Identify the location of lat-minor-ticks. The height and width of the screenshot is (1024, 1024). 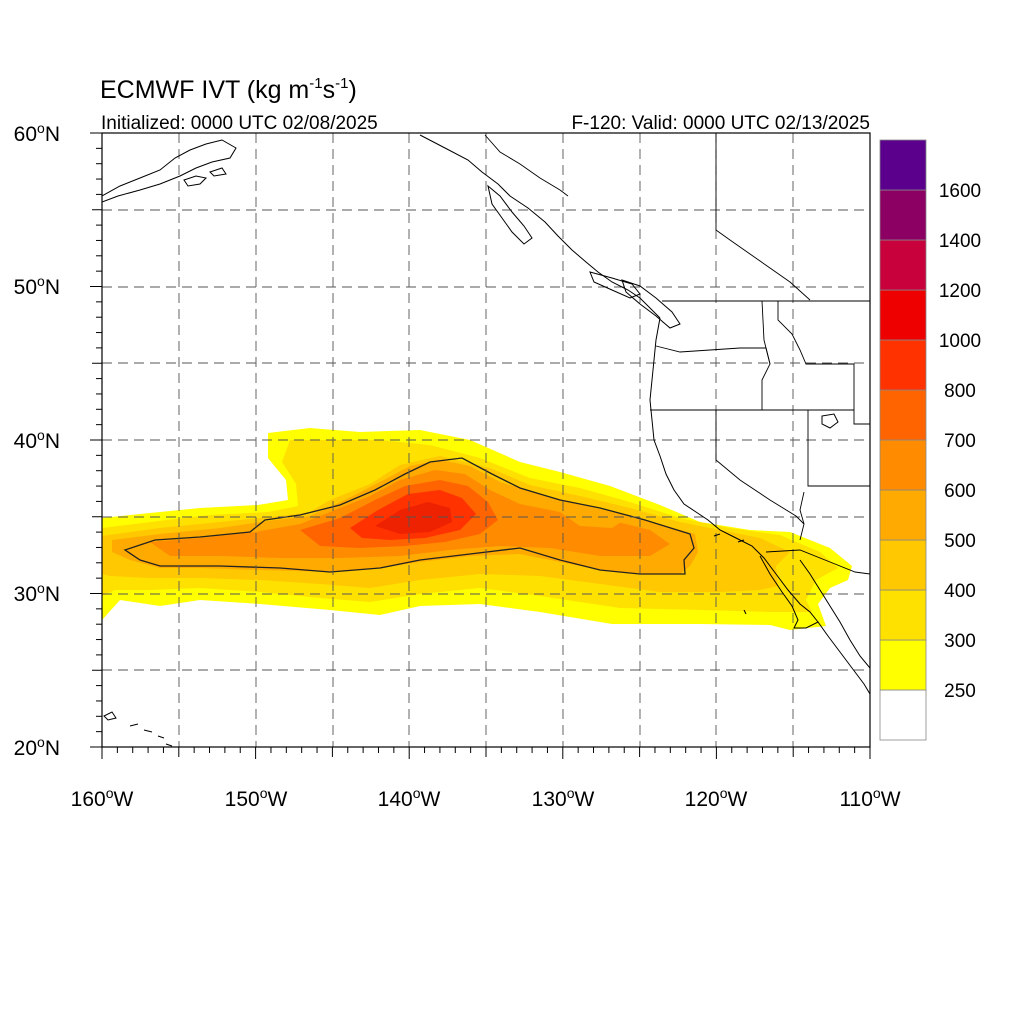
(96, 440).